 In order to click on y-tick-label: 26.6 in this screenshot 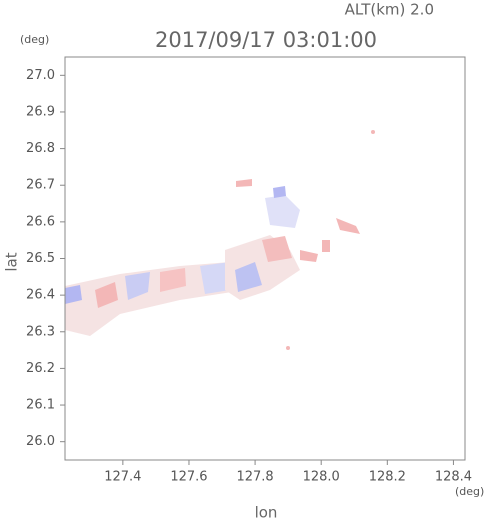, I will do `click(40, 221)`.